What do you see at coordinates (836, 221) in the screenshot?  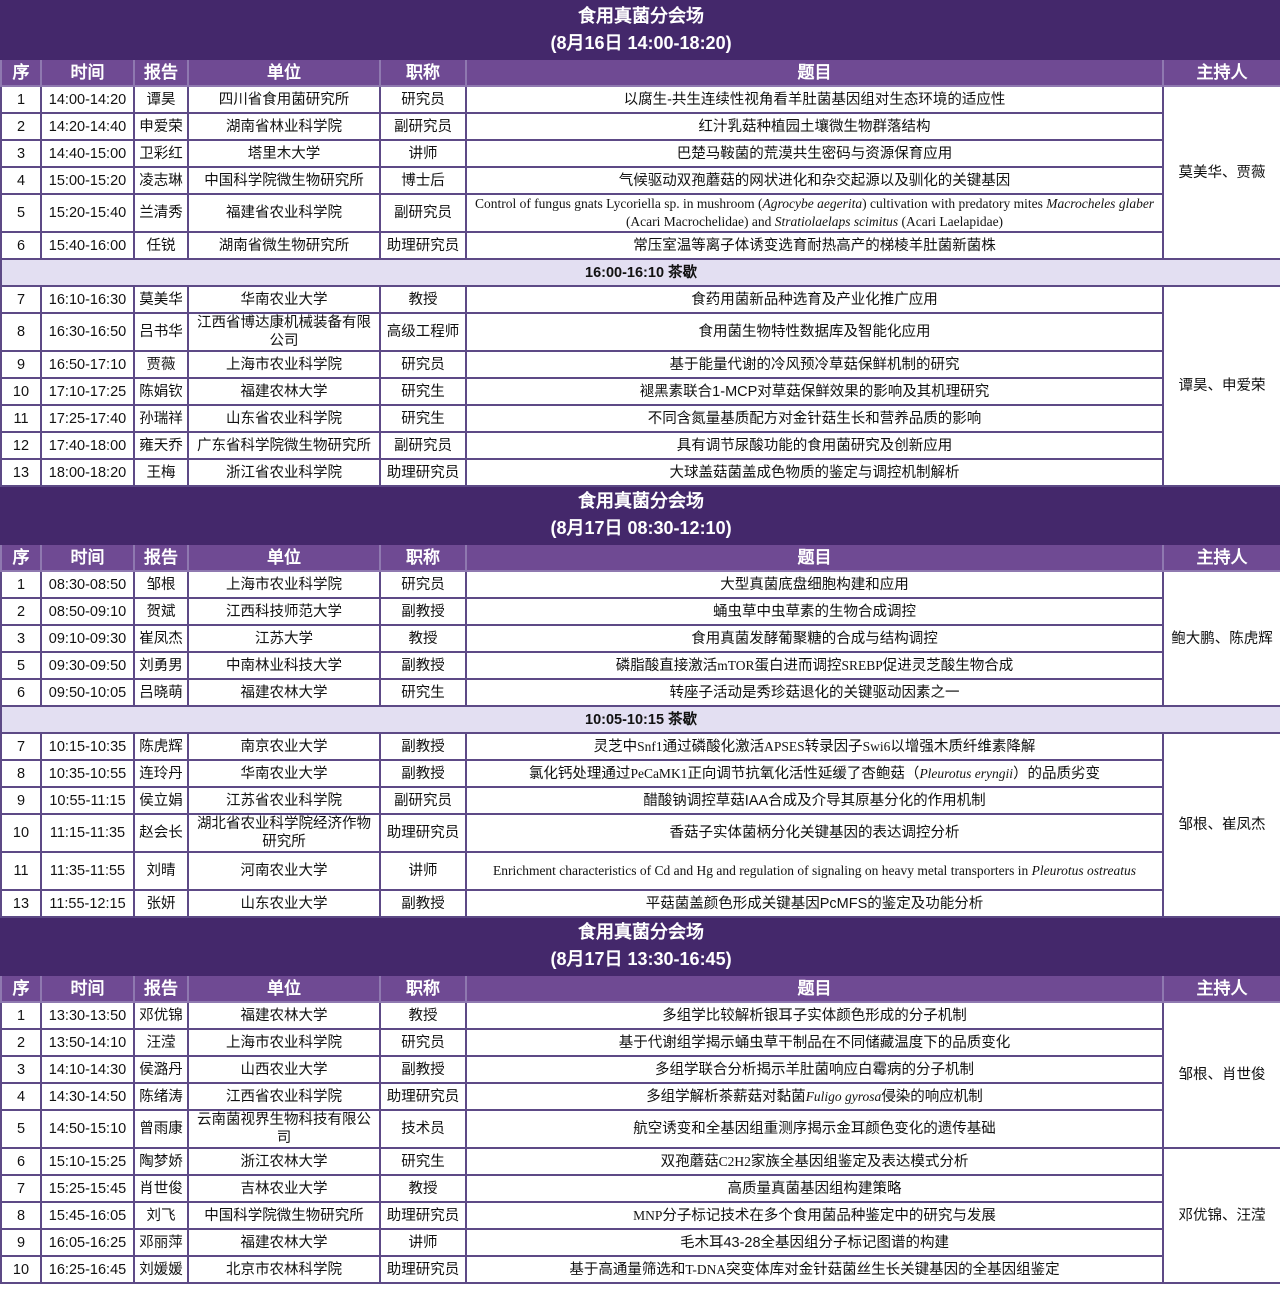 I see `topic-segment: Stratiolaelaps scimitus` at bounding box center [836, 221].